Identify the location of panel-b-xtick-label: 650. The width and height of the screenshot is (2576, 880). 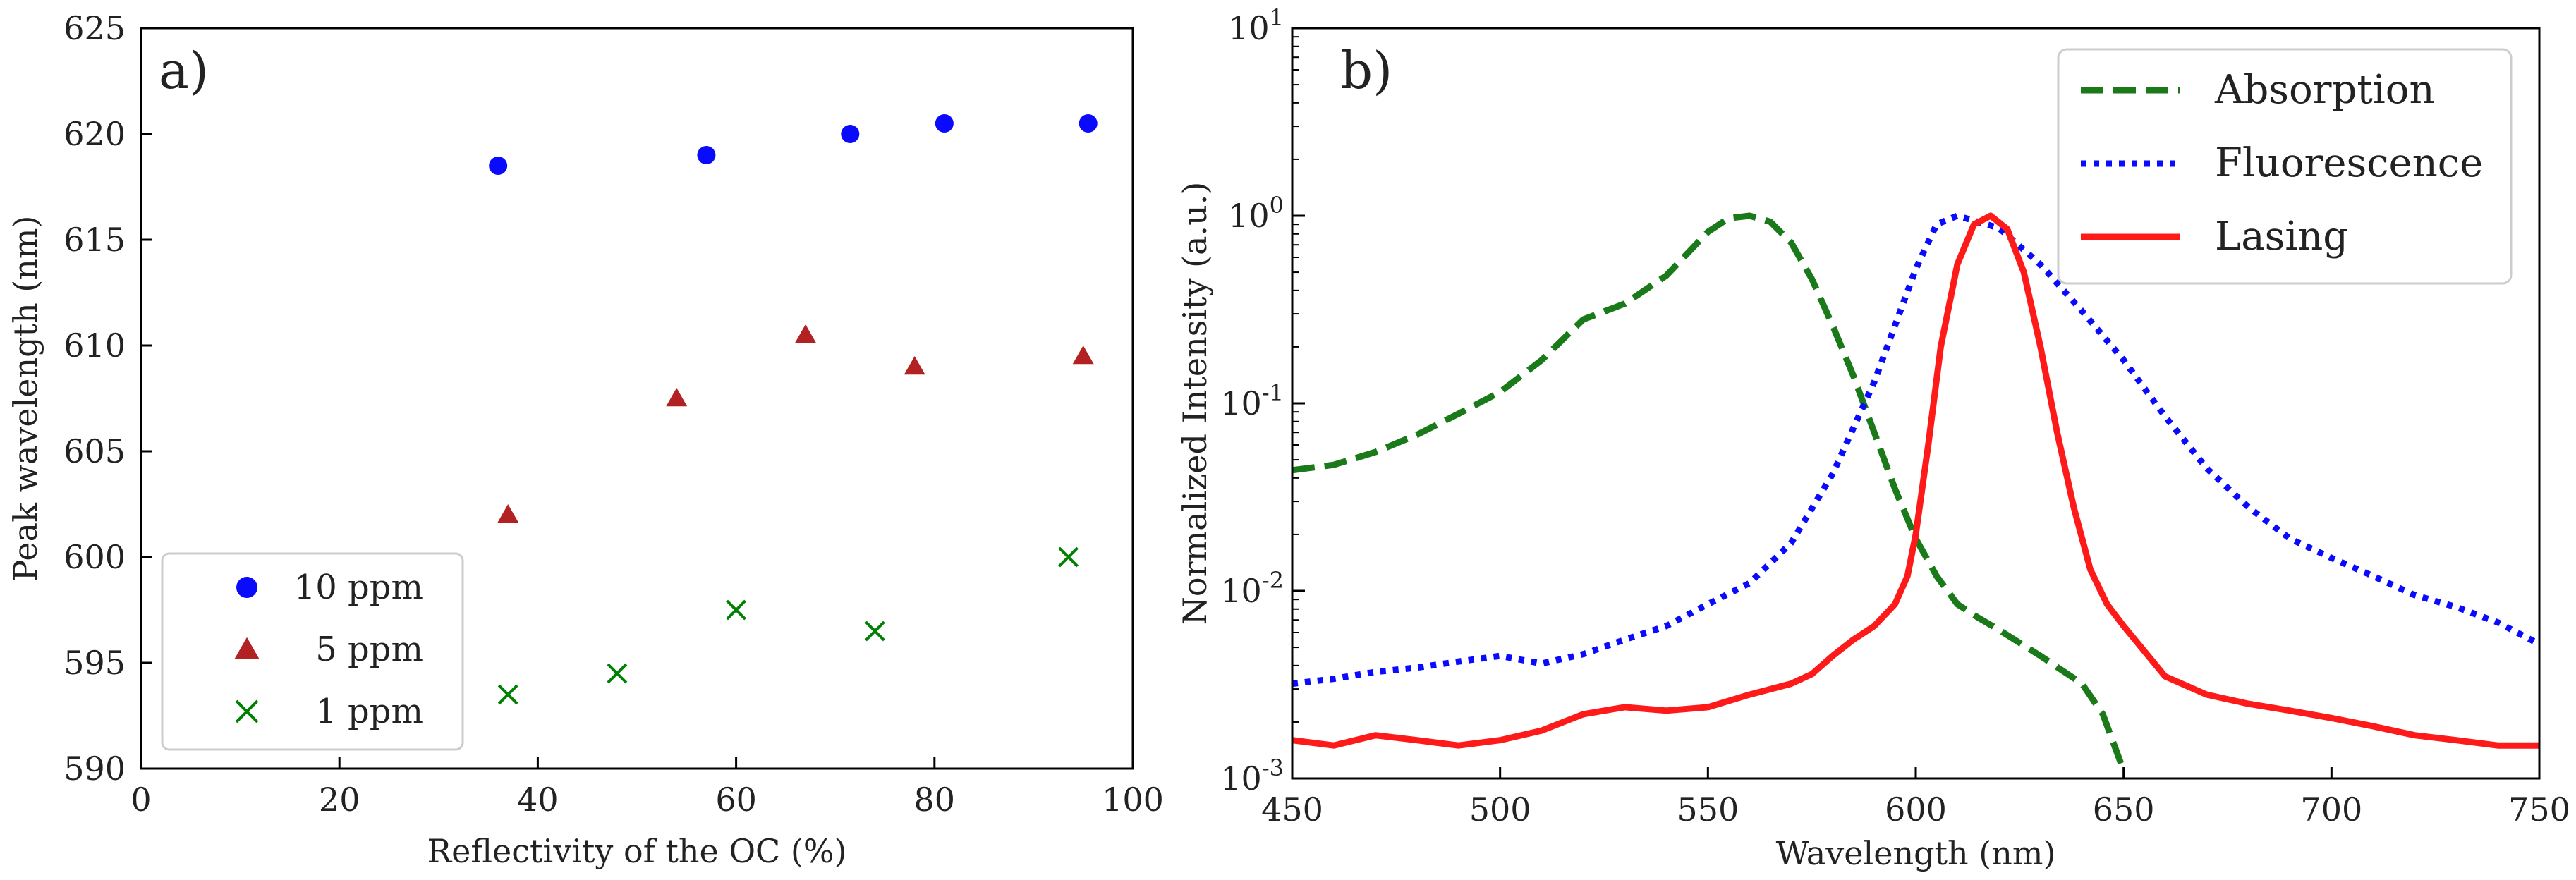
(2124, 809).